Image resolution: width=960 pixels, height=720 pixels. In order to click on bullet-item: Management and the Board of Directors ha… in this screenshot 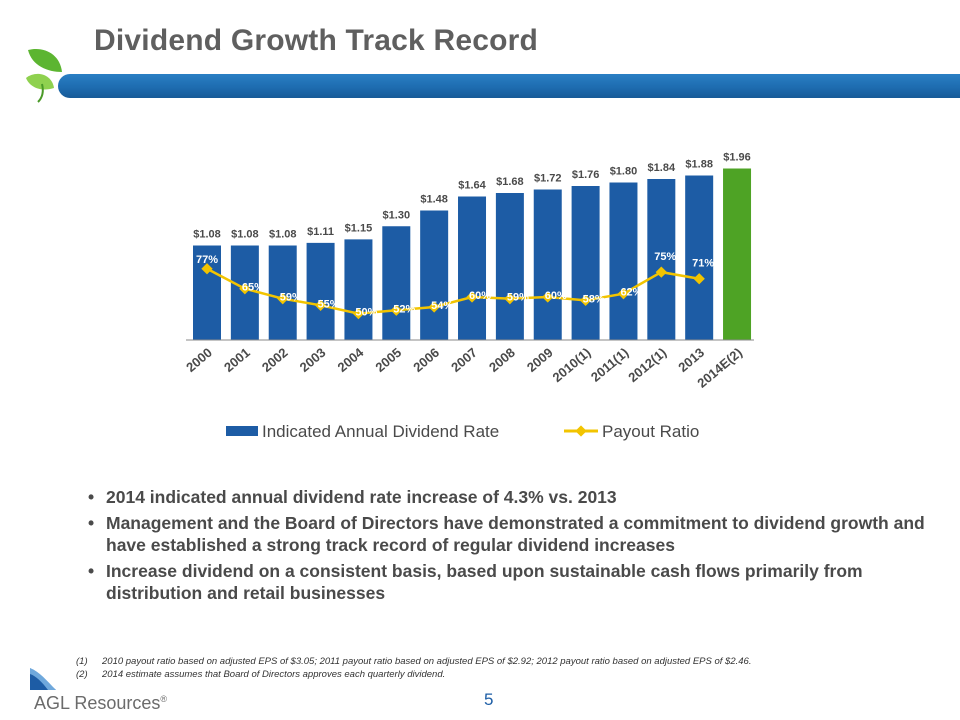, I will do `click(511, 534)`.